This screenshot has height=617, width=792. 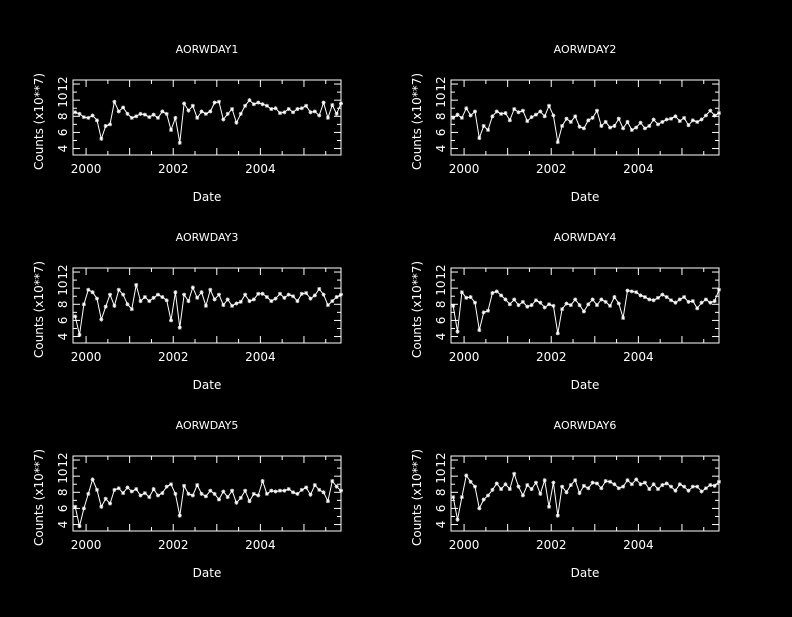 What do you see at coordinates (585, 49) in the screenshot?
I see `chart-title: AORWDAY2` at bounding box center [585, 49].